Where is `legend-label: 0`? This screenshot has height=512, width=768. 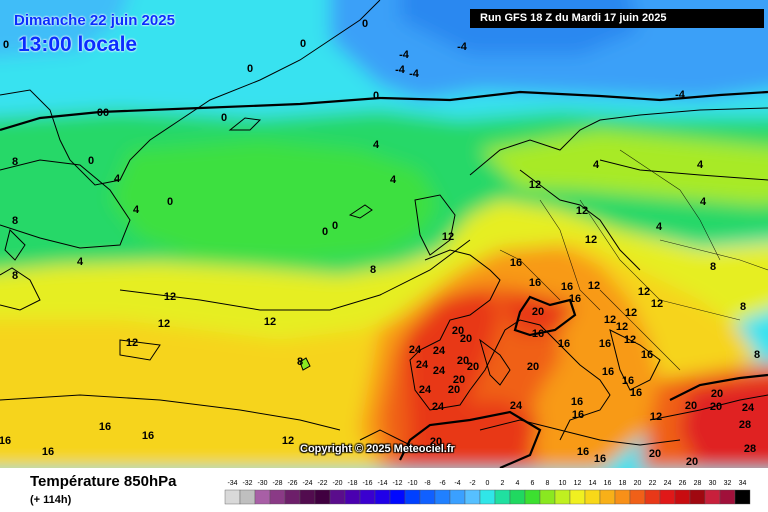
legend-label: 0 is located at coordinates (488, 483).